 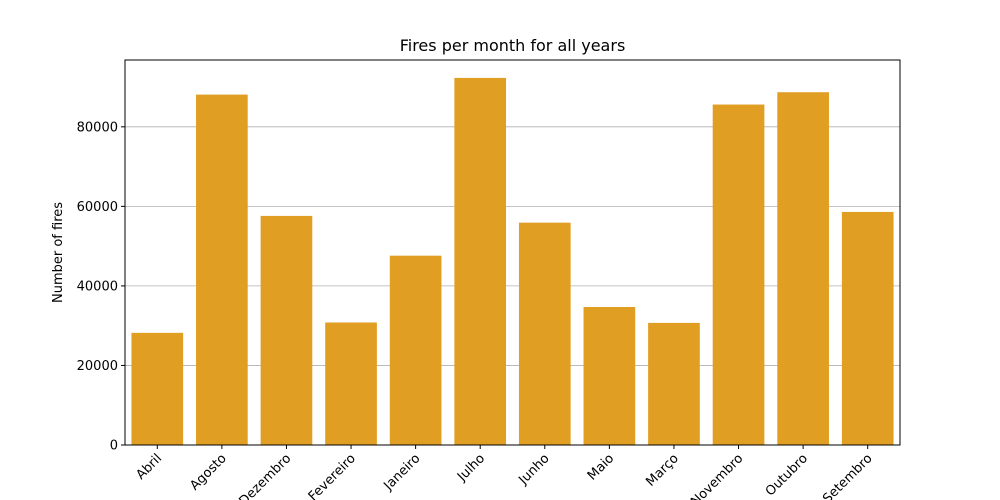 What do you see at coordinates (97, 366) in the screenshot?
I see `y-tick-label: 20000` at bounding box center [97, 366].